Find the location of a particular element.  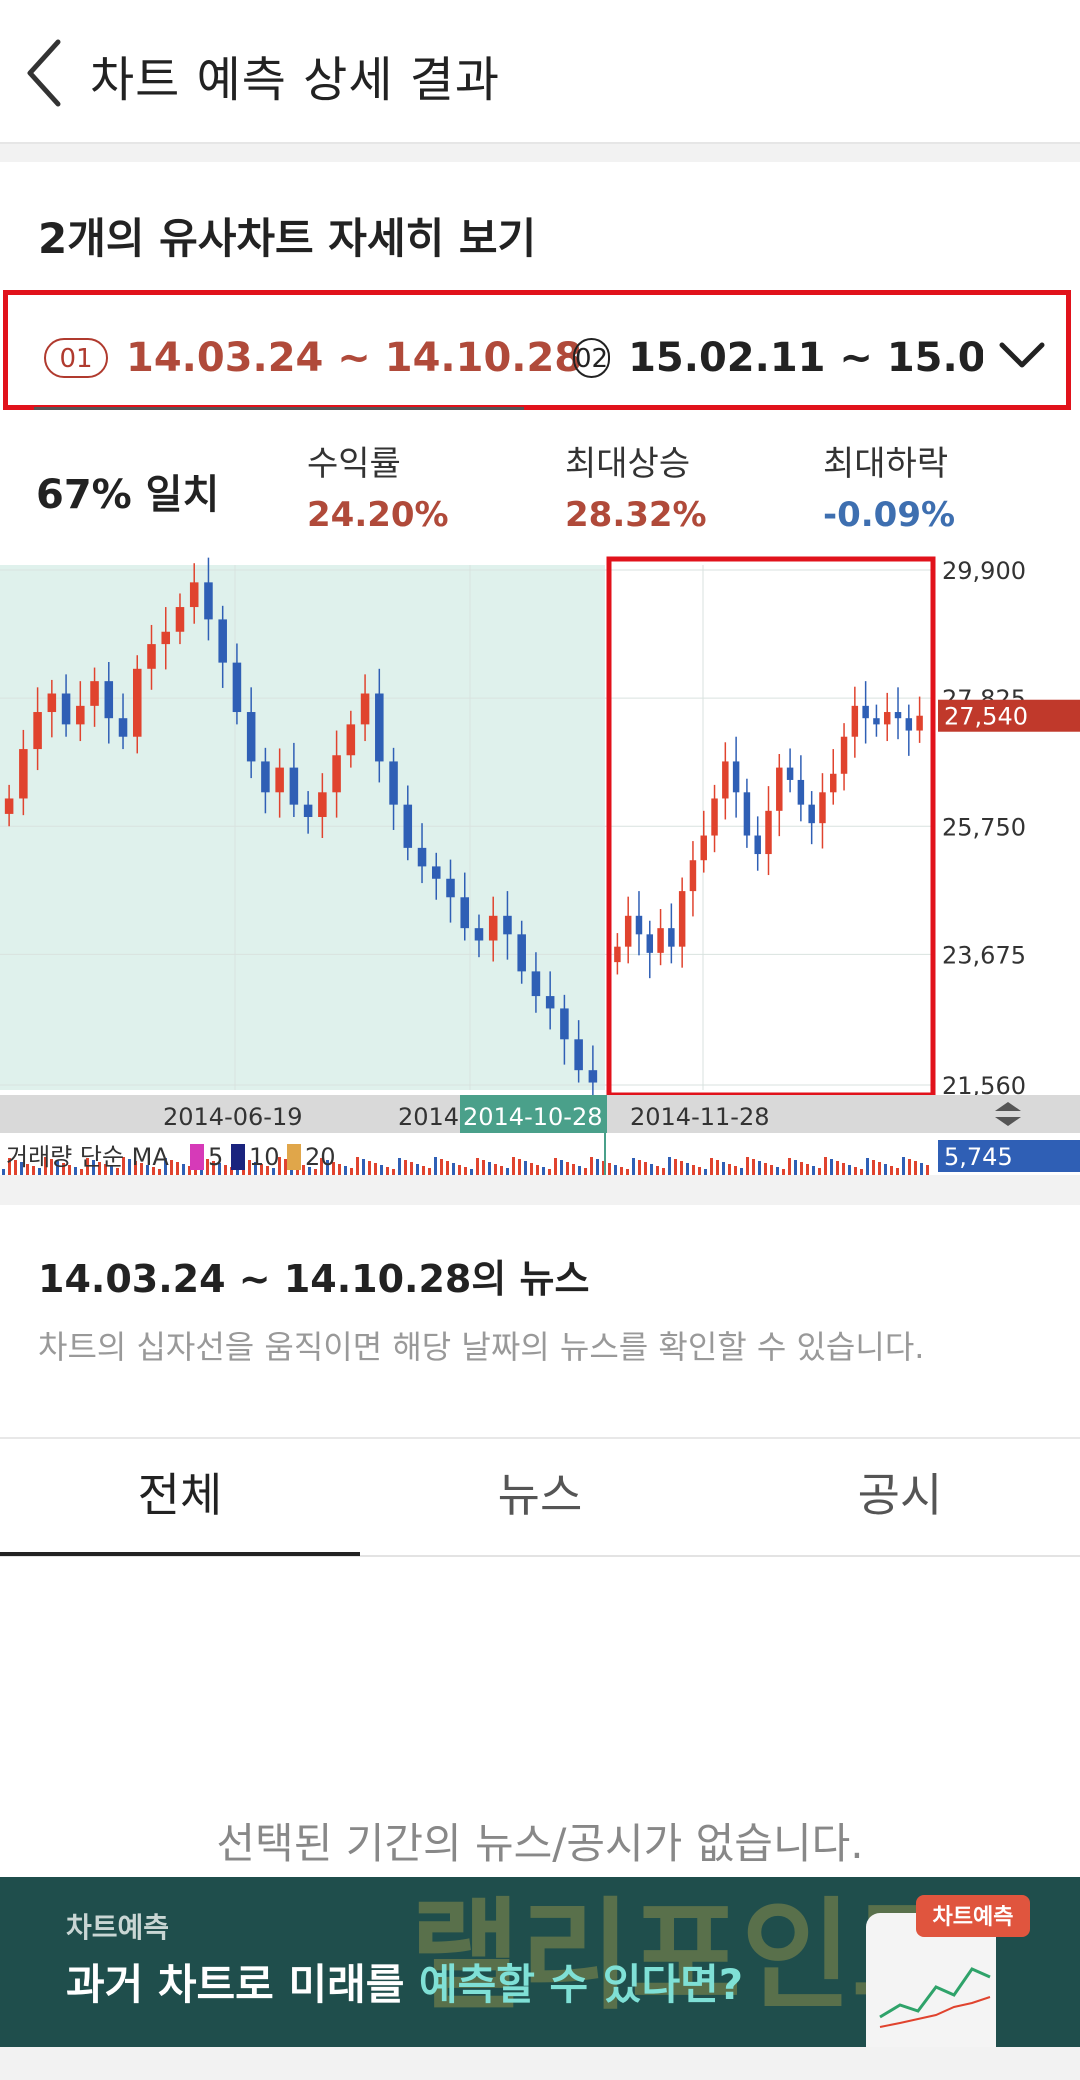

banner-chip-label: 차트예측 is located at coordinates (973, 1917).